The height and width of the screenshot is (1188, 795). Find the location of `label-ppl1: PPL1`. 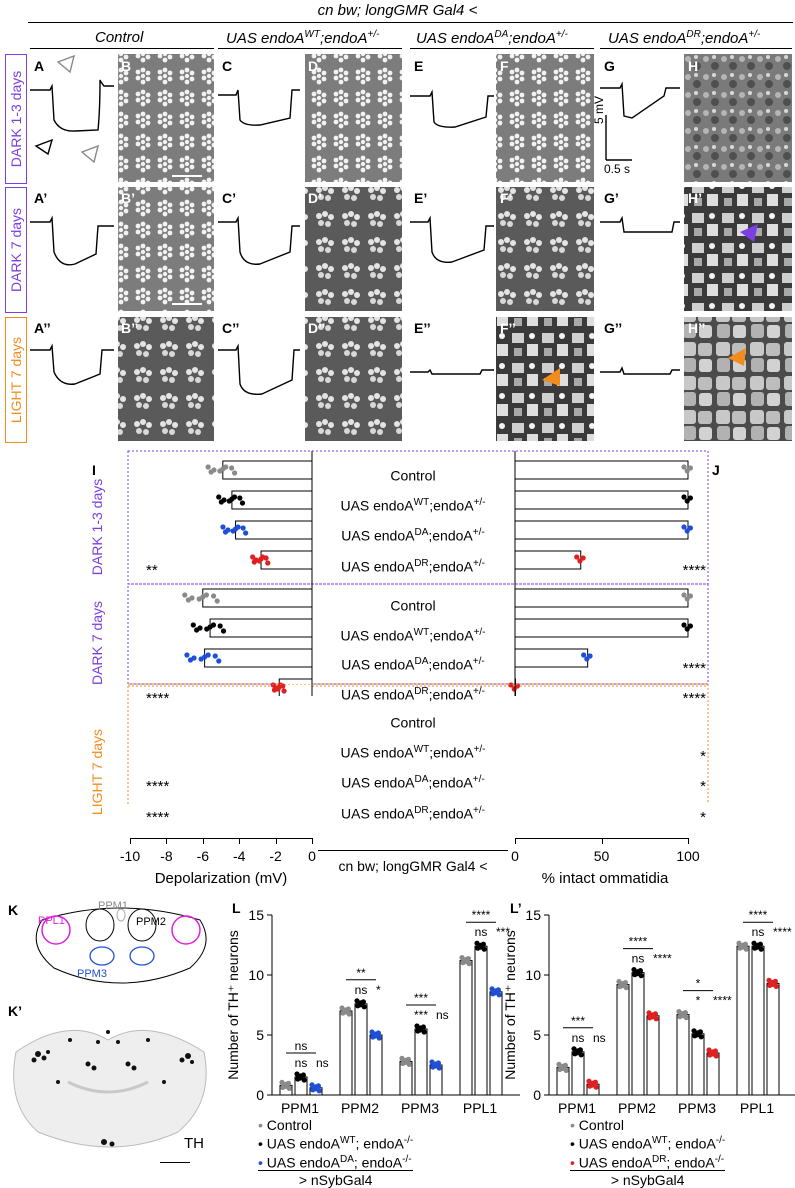

label-ppl1: PPL1 is located at coordinates (51, 921).